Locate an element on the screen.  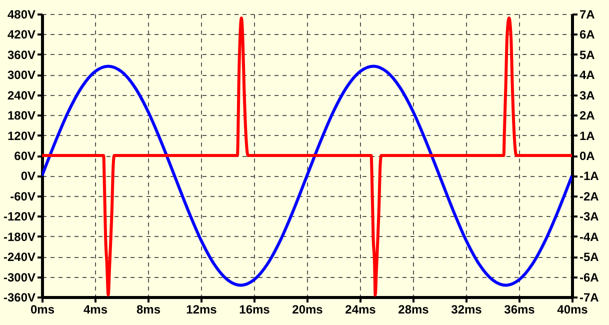
y-tick-label: 360V is located at coordinates (21, 55).